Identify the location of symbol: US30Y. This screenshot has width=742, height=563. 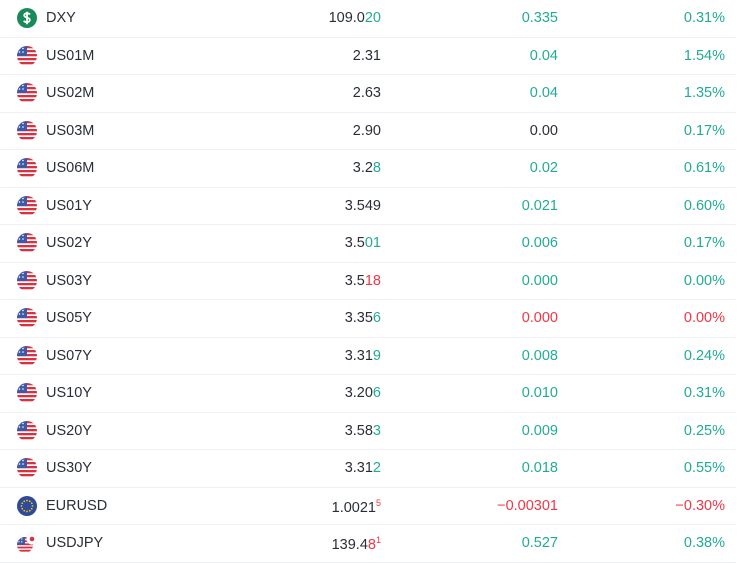
(69, 468).